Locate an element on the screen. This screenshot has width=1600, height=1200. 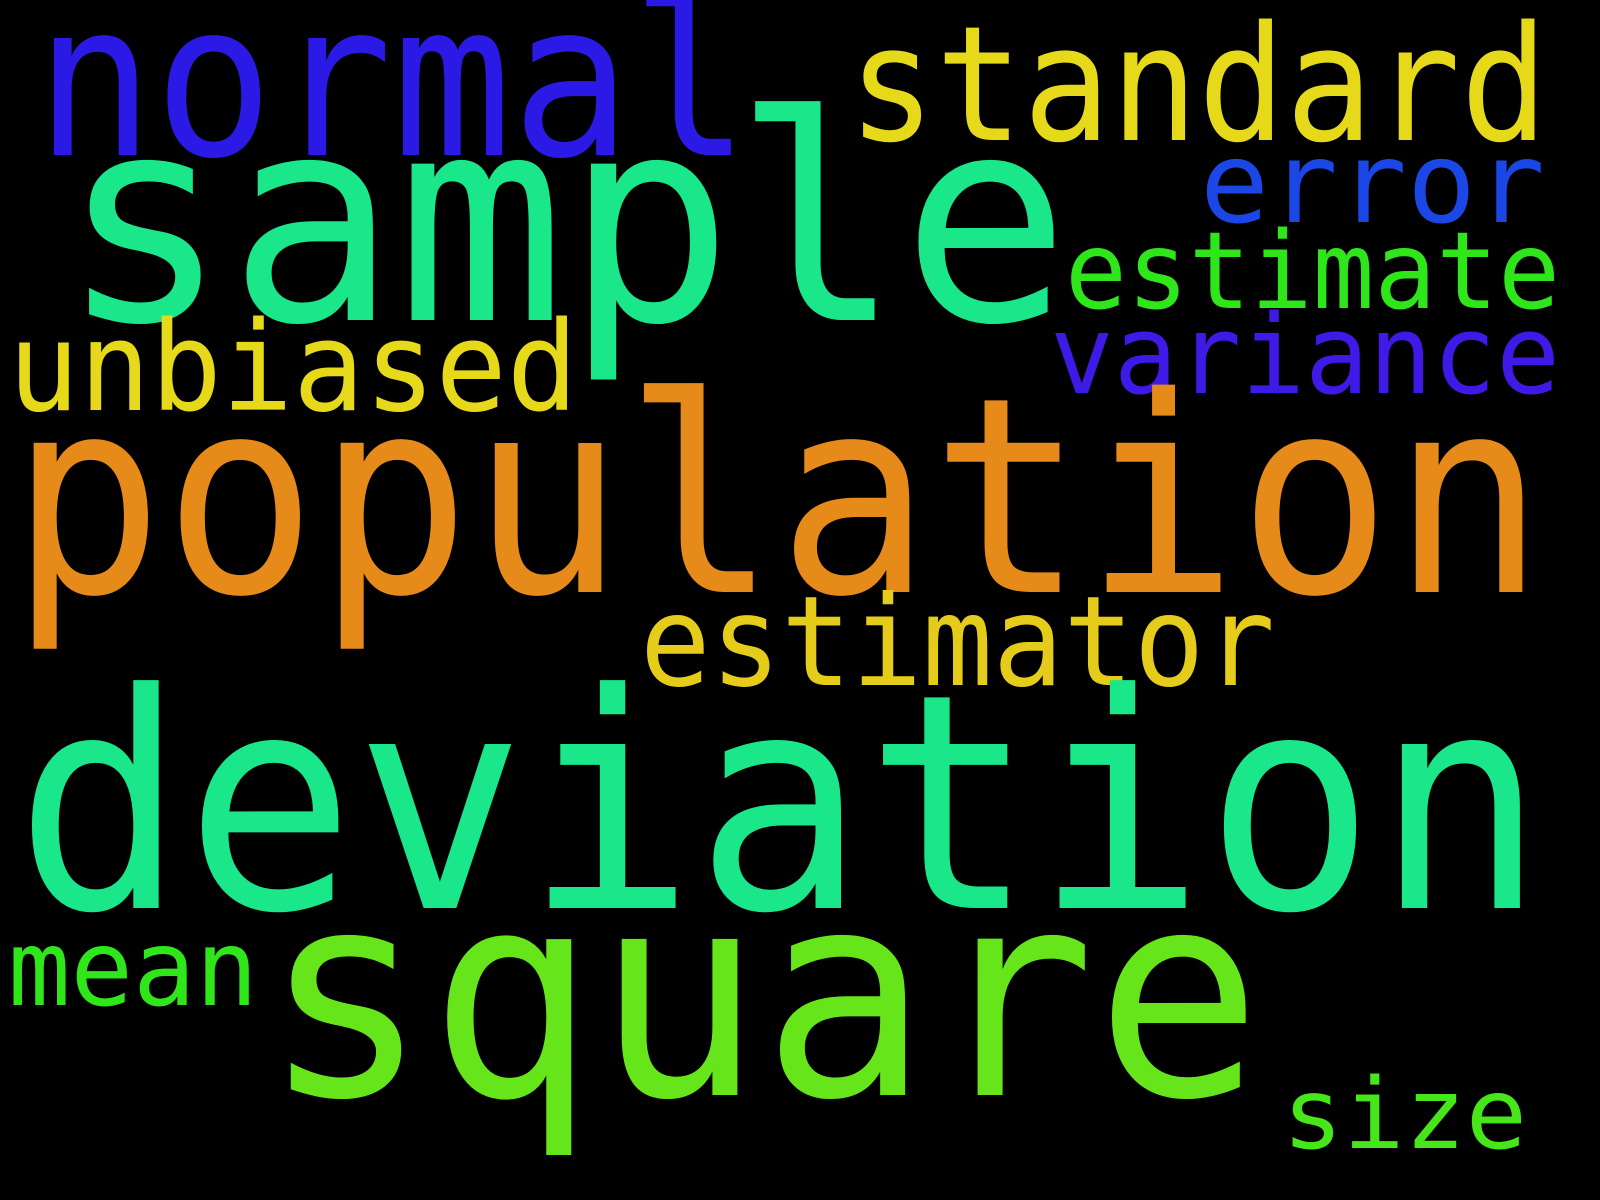
word-size: size is located at coordinates (1404, 1115).